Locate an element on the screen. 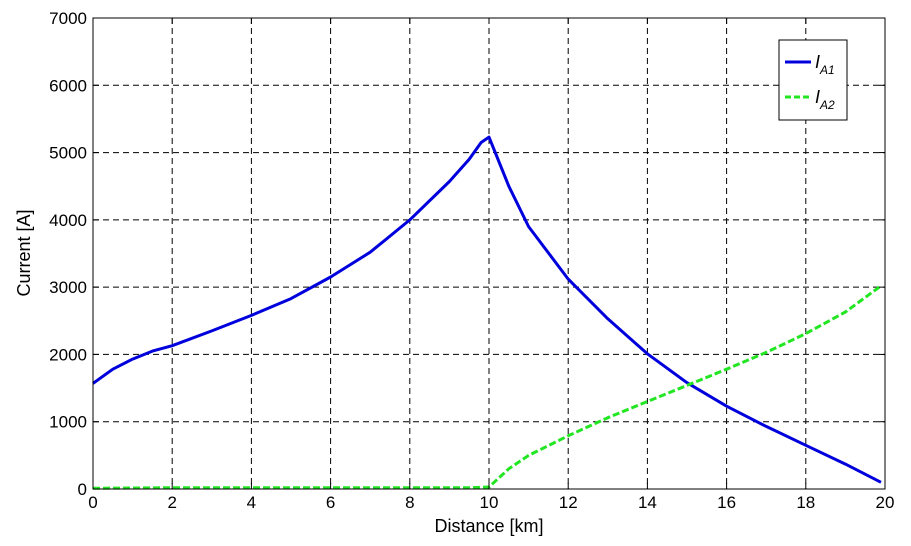 The image size is (911, 546). y-tick-label: 5000 is located at coordinates (68, 153).